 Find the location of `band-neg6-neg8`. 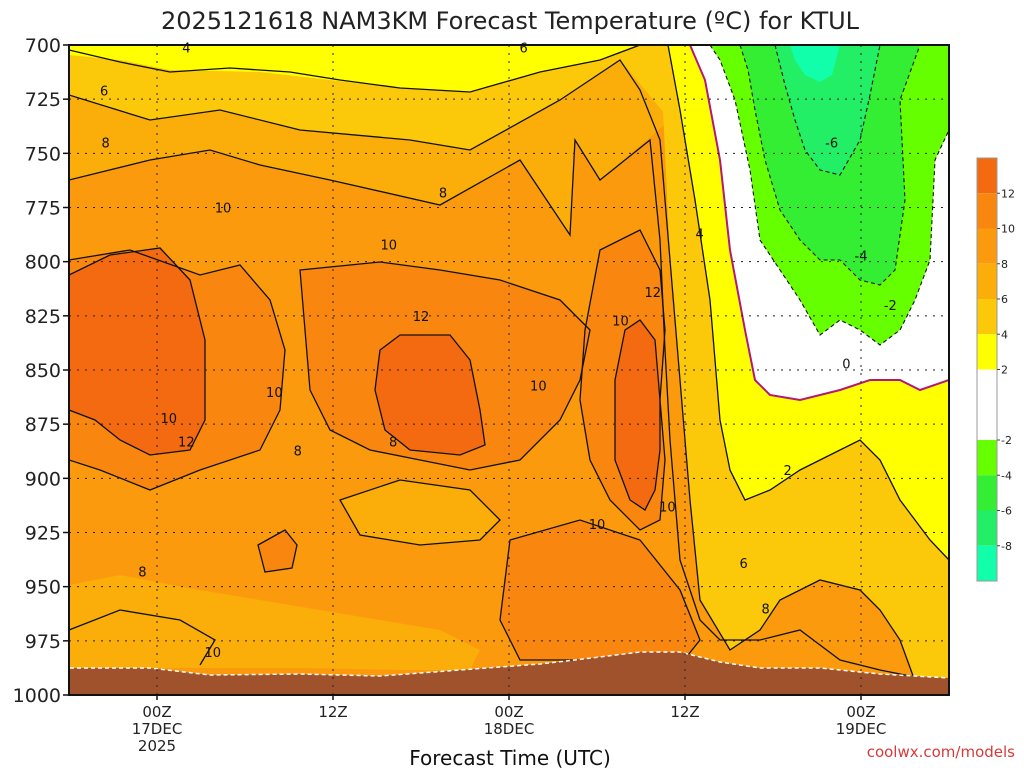

band-neg6-neg8 is located at coordinates (827, 110).